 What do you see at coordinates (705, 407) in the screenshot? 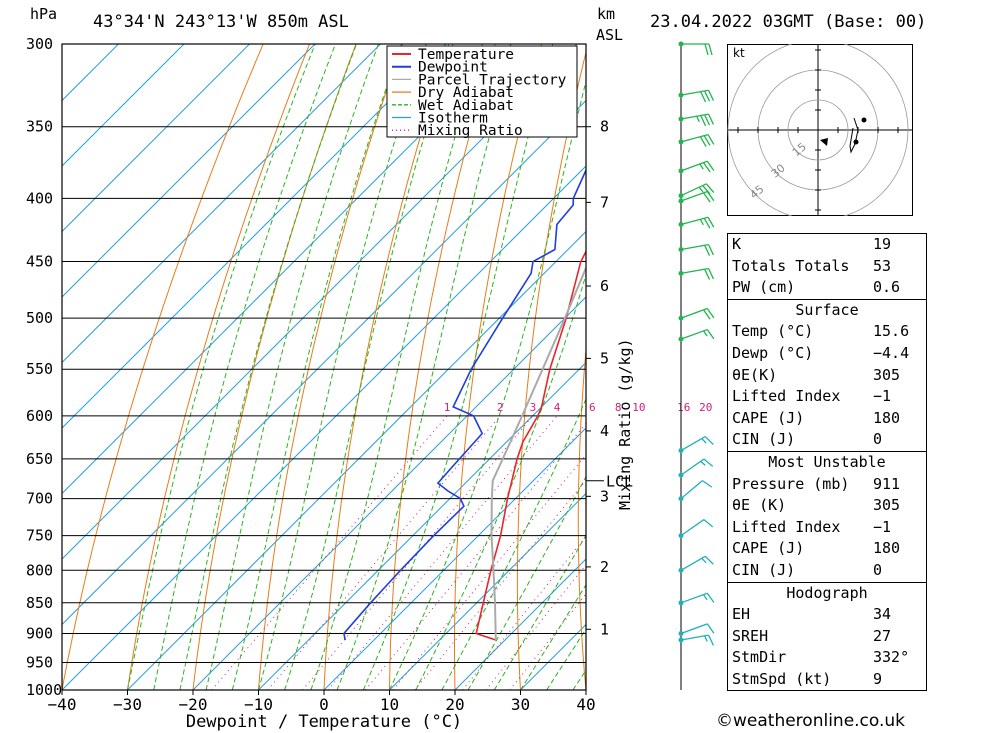
I see `mixing-ratio-value-label: 20` at bounding box center [705, 407].